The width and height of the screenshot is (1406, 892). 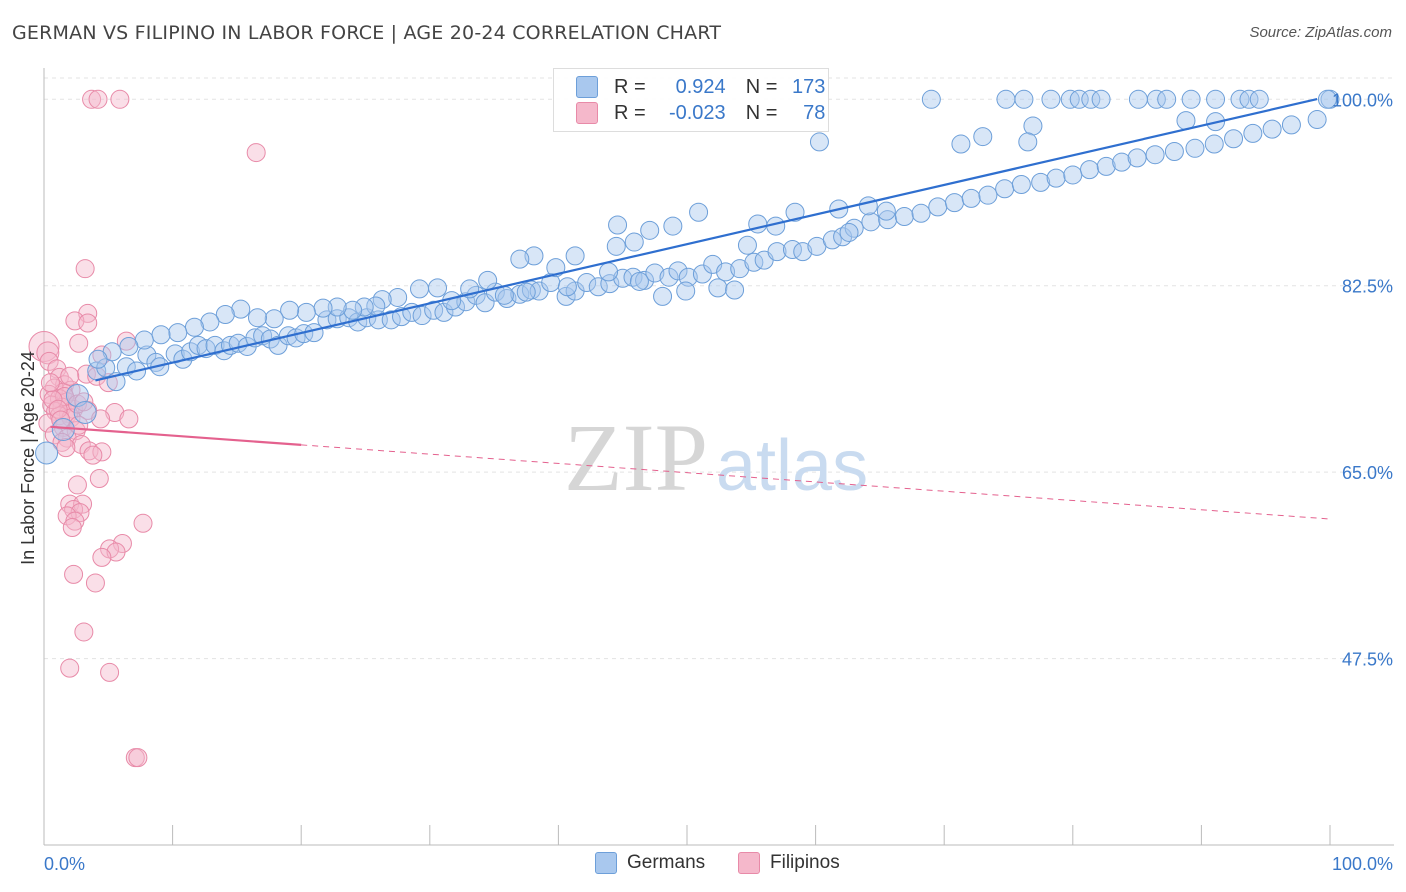 What do you see at coordinates (700, 86) in the screenshot?
I see `r-value: 0.924` at bounding box center [700, 86].